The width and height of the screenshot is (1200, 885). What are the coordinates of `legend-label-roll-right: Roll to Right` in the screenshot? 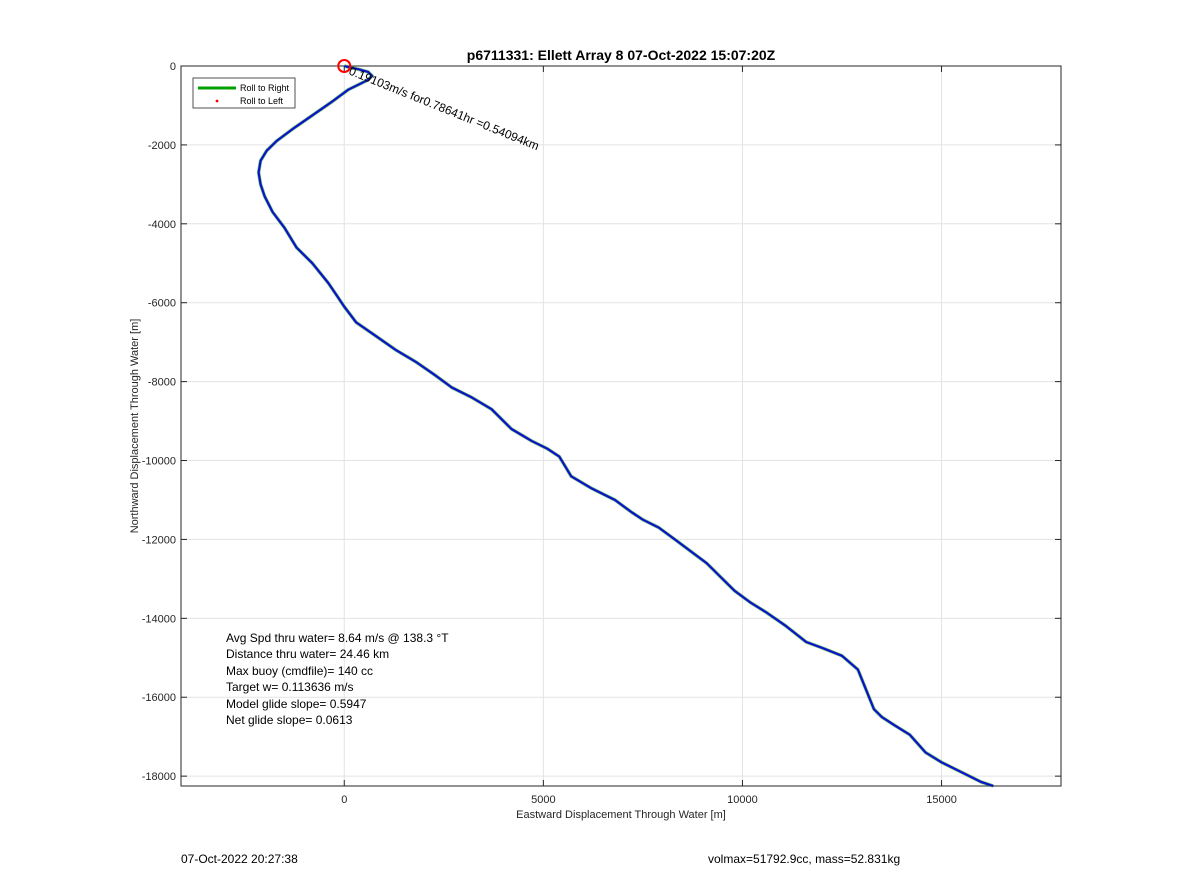 It's located at (265, 88).